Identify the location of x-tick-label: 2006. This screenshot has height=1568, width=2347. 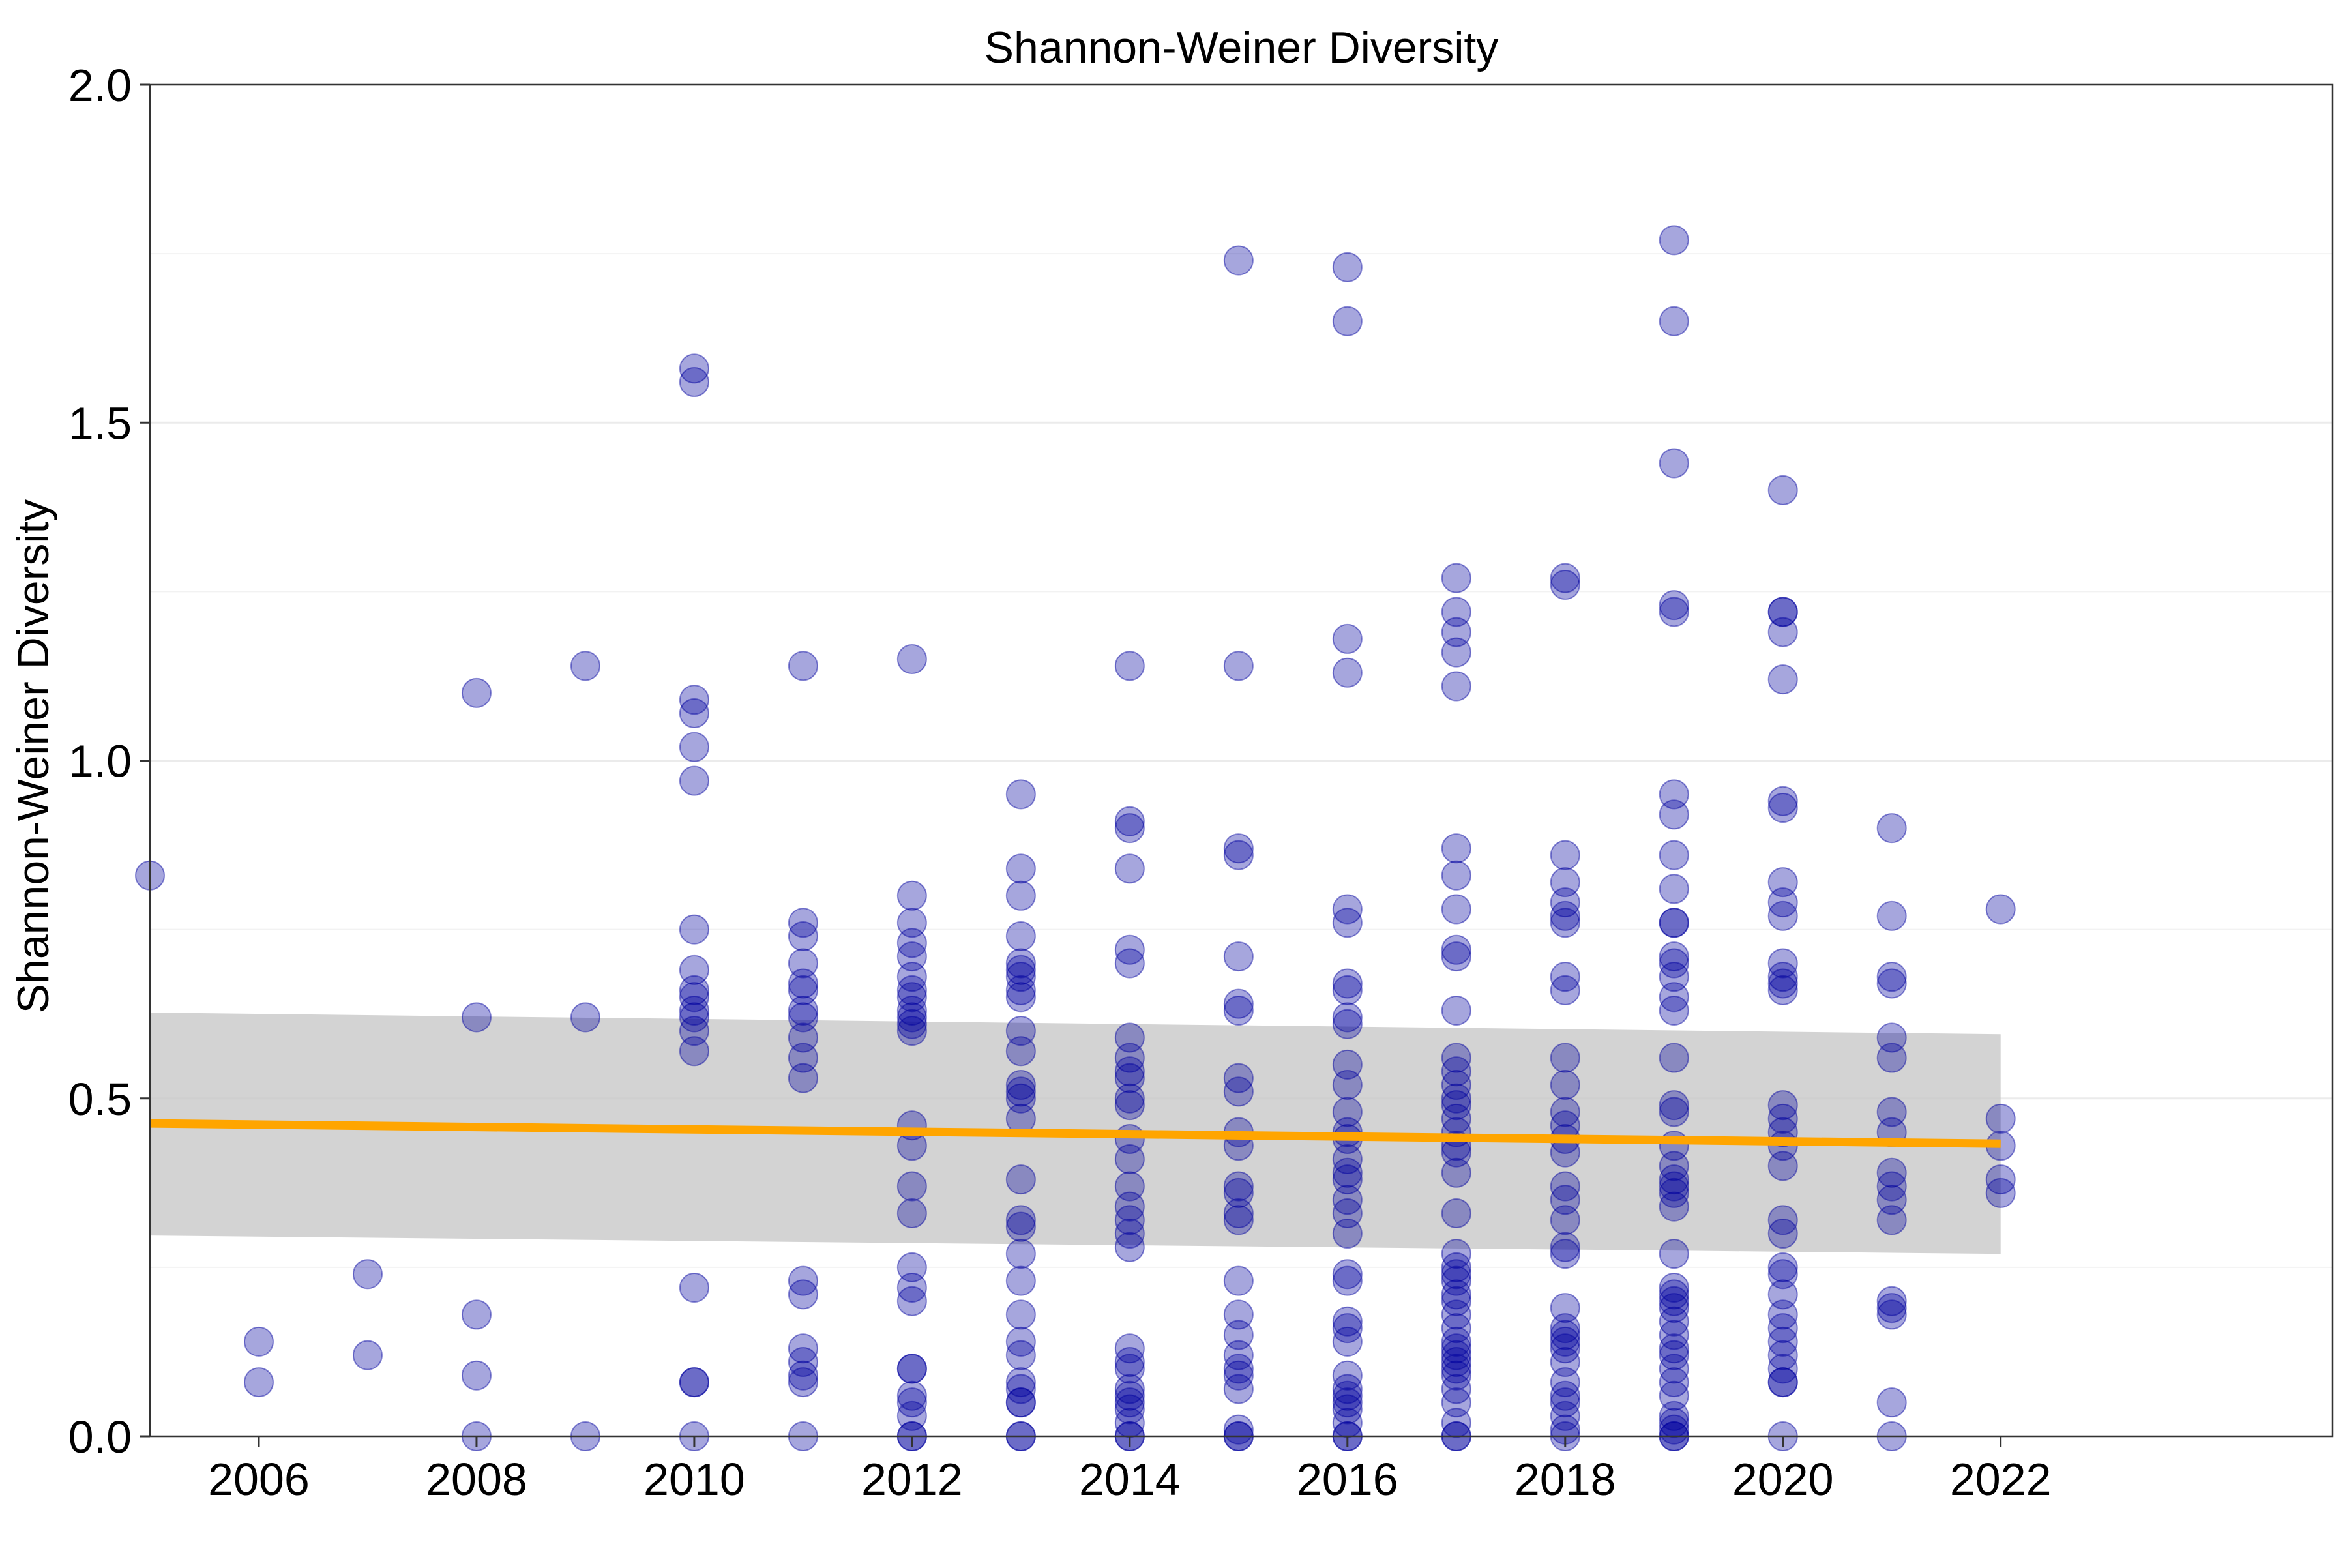
(259, 1479).